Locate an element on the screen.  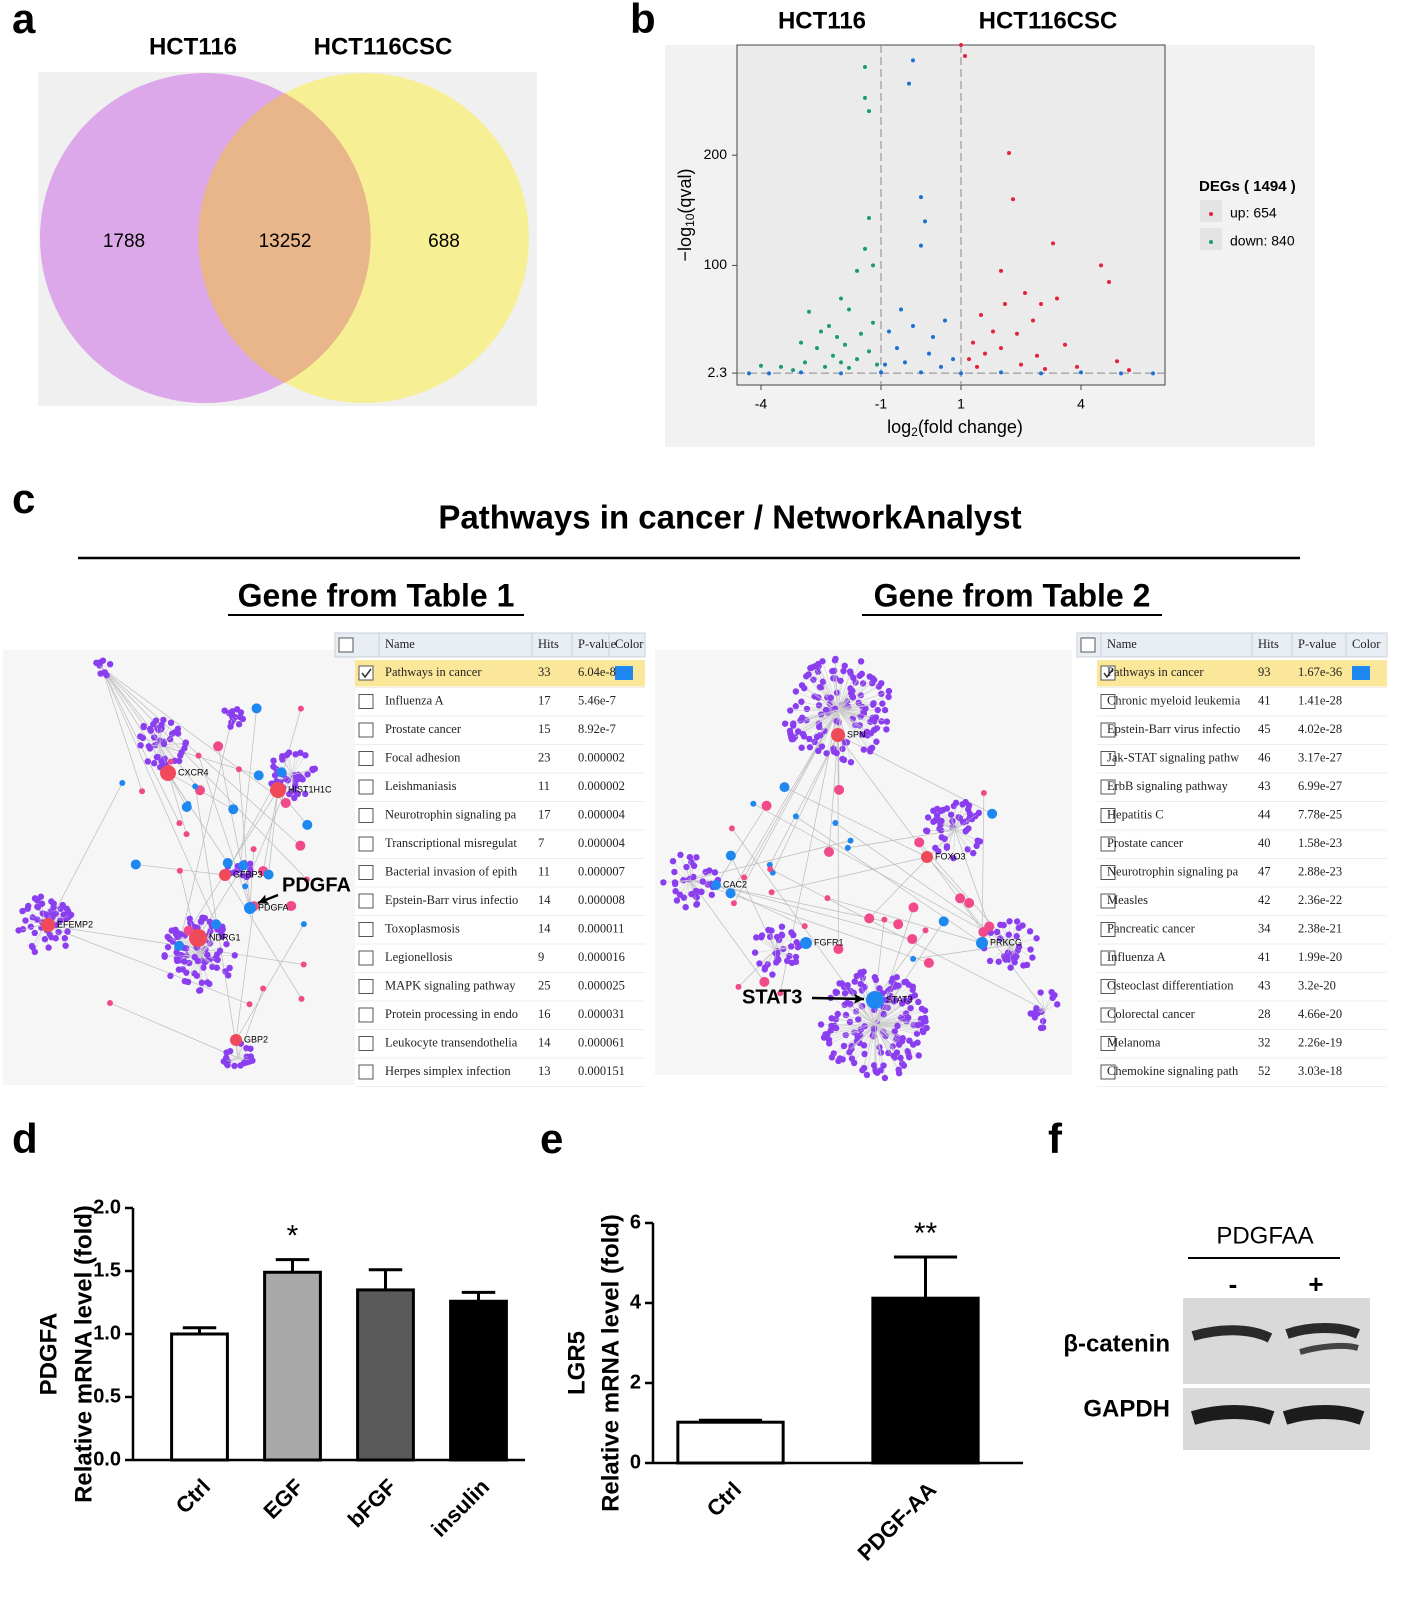
y-axis-label: PDGFA is located at coordinates (48, 1354).